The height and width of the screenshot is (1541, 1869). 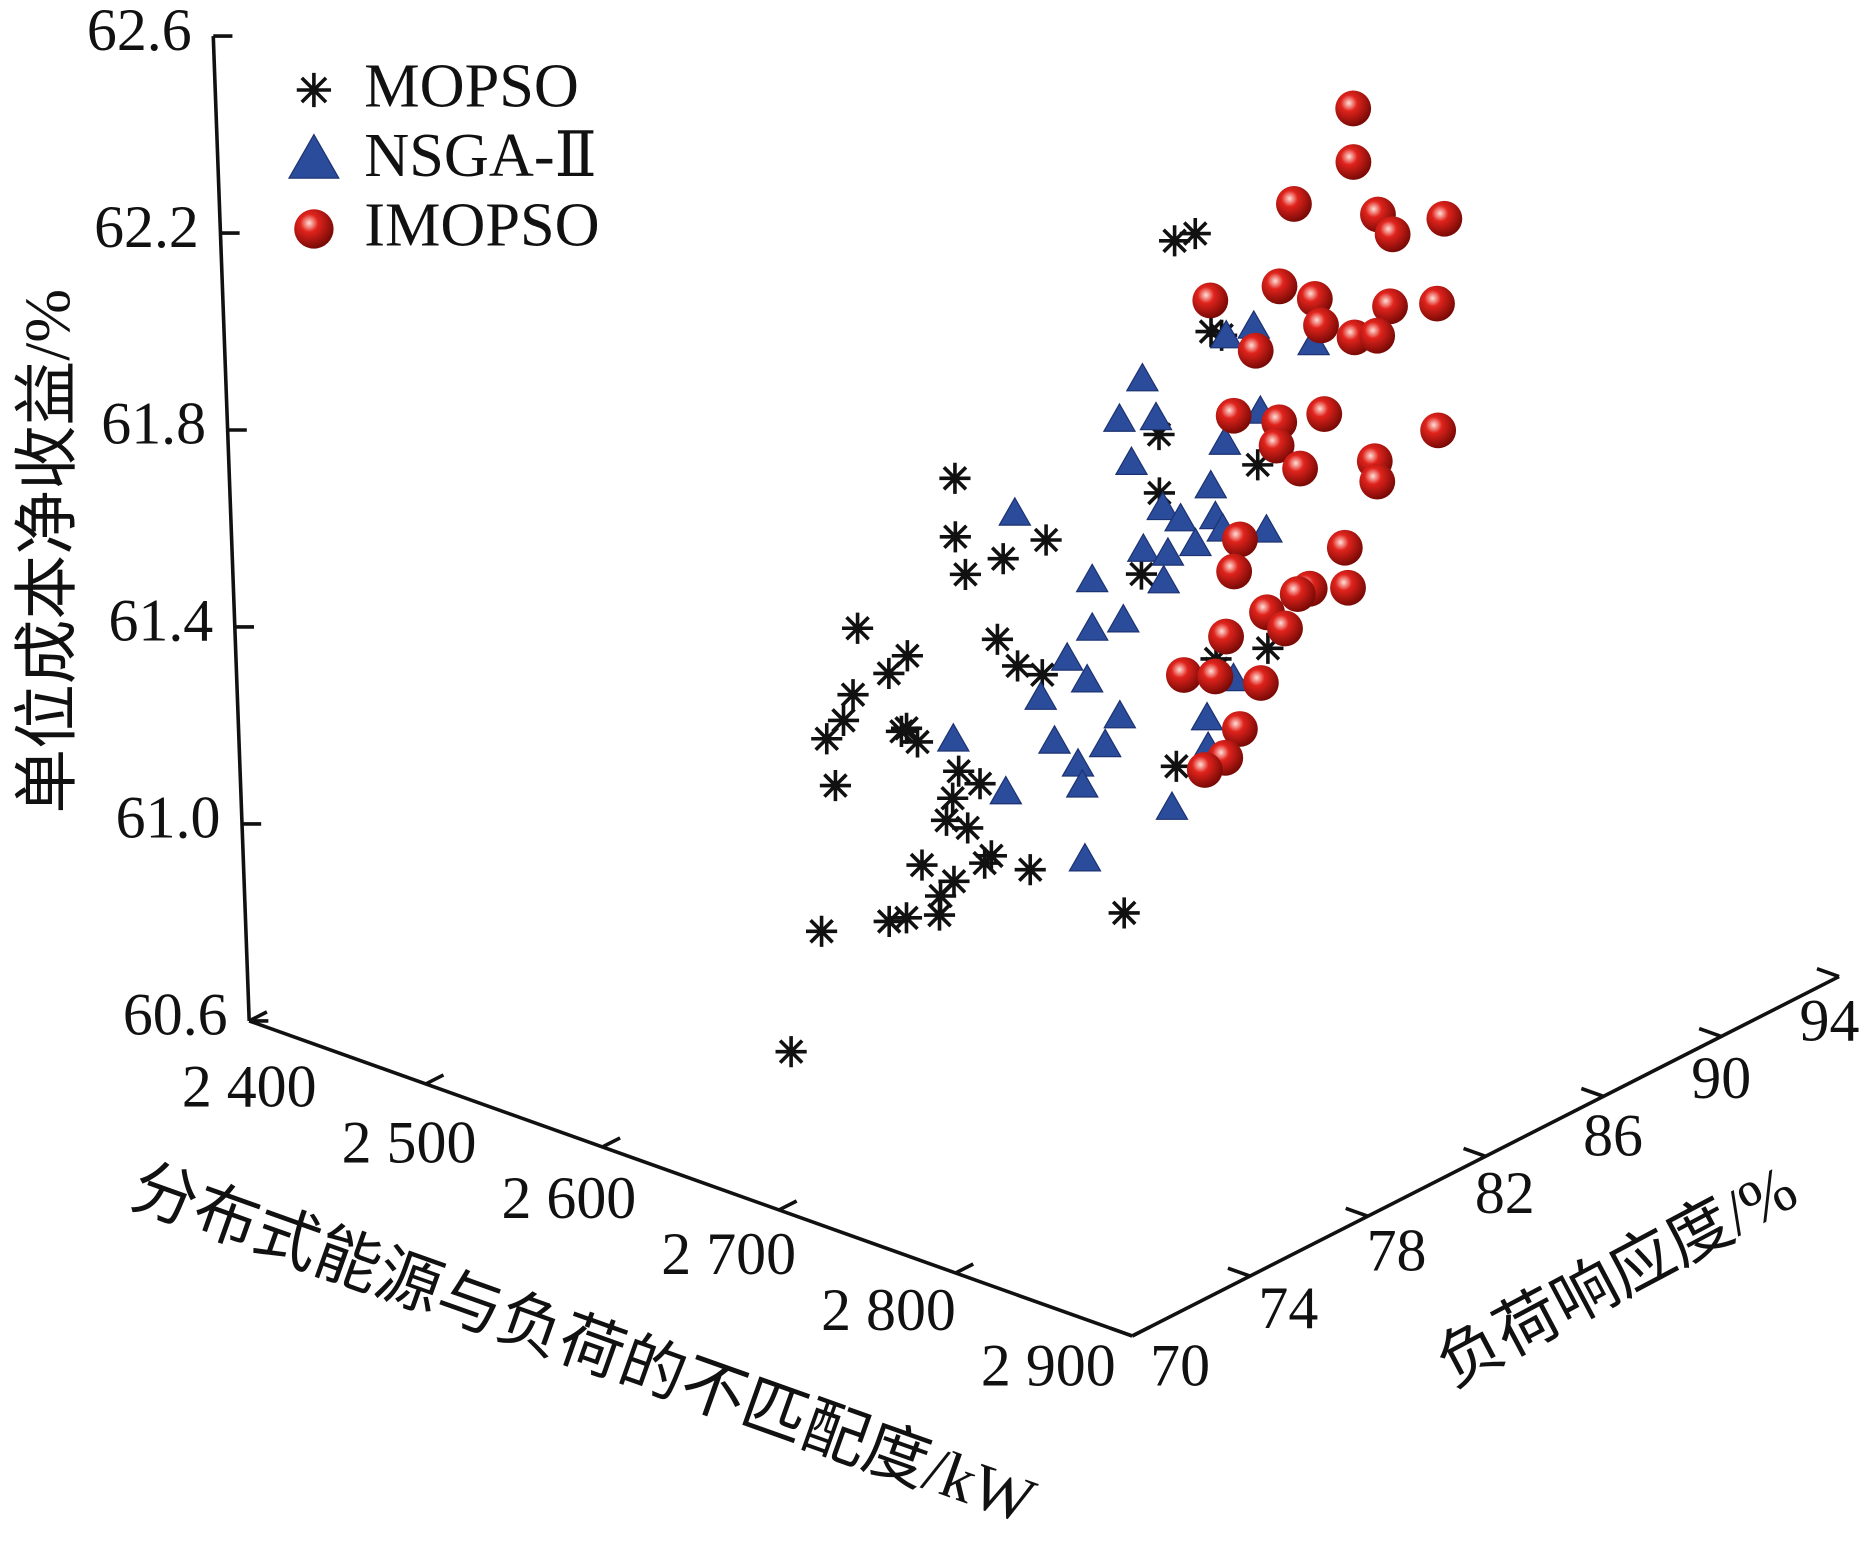 What do you see at coordinates (231, 528) in the screenshot?
I see `z-axis` at bounding box center [231, 528].